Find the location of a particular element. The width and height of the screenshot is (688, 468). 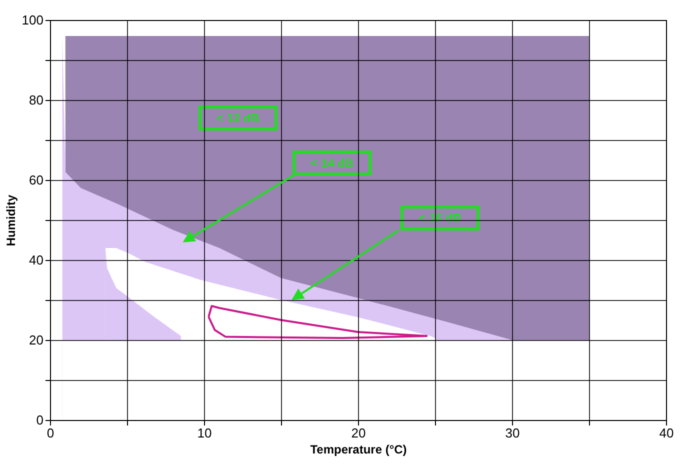

y-tick-label: 60 is located at coordinates (36, 180).